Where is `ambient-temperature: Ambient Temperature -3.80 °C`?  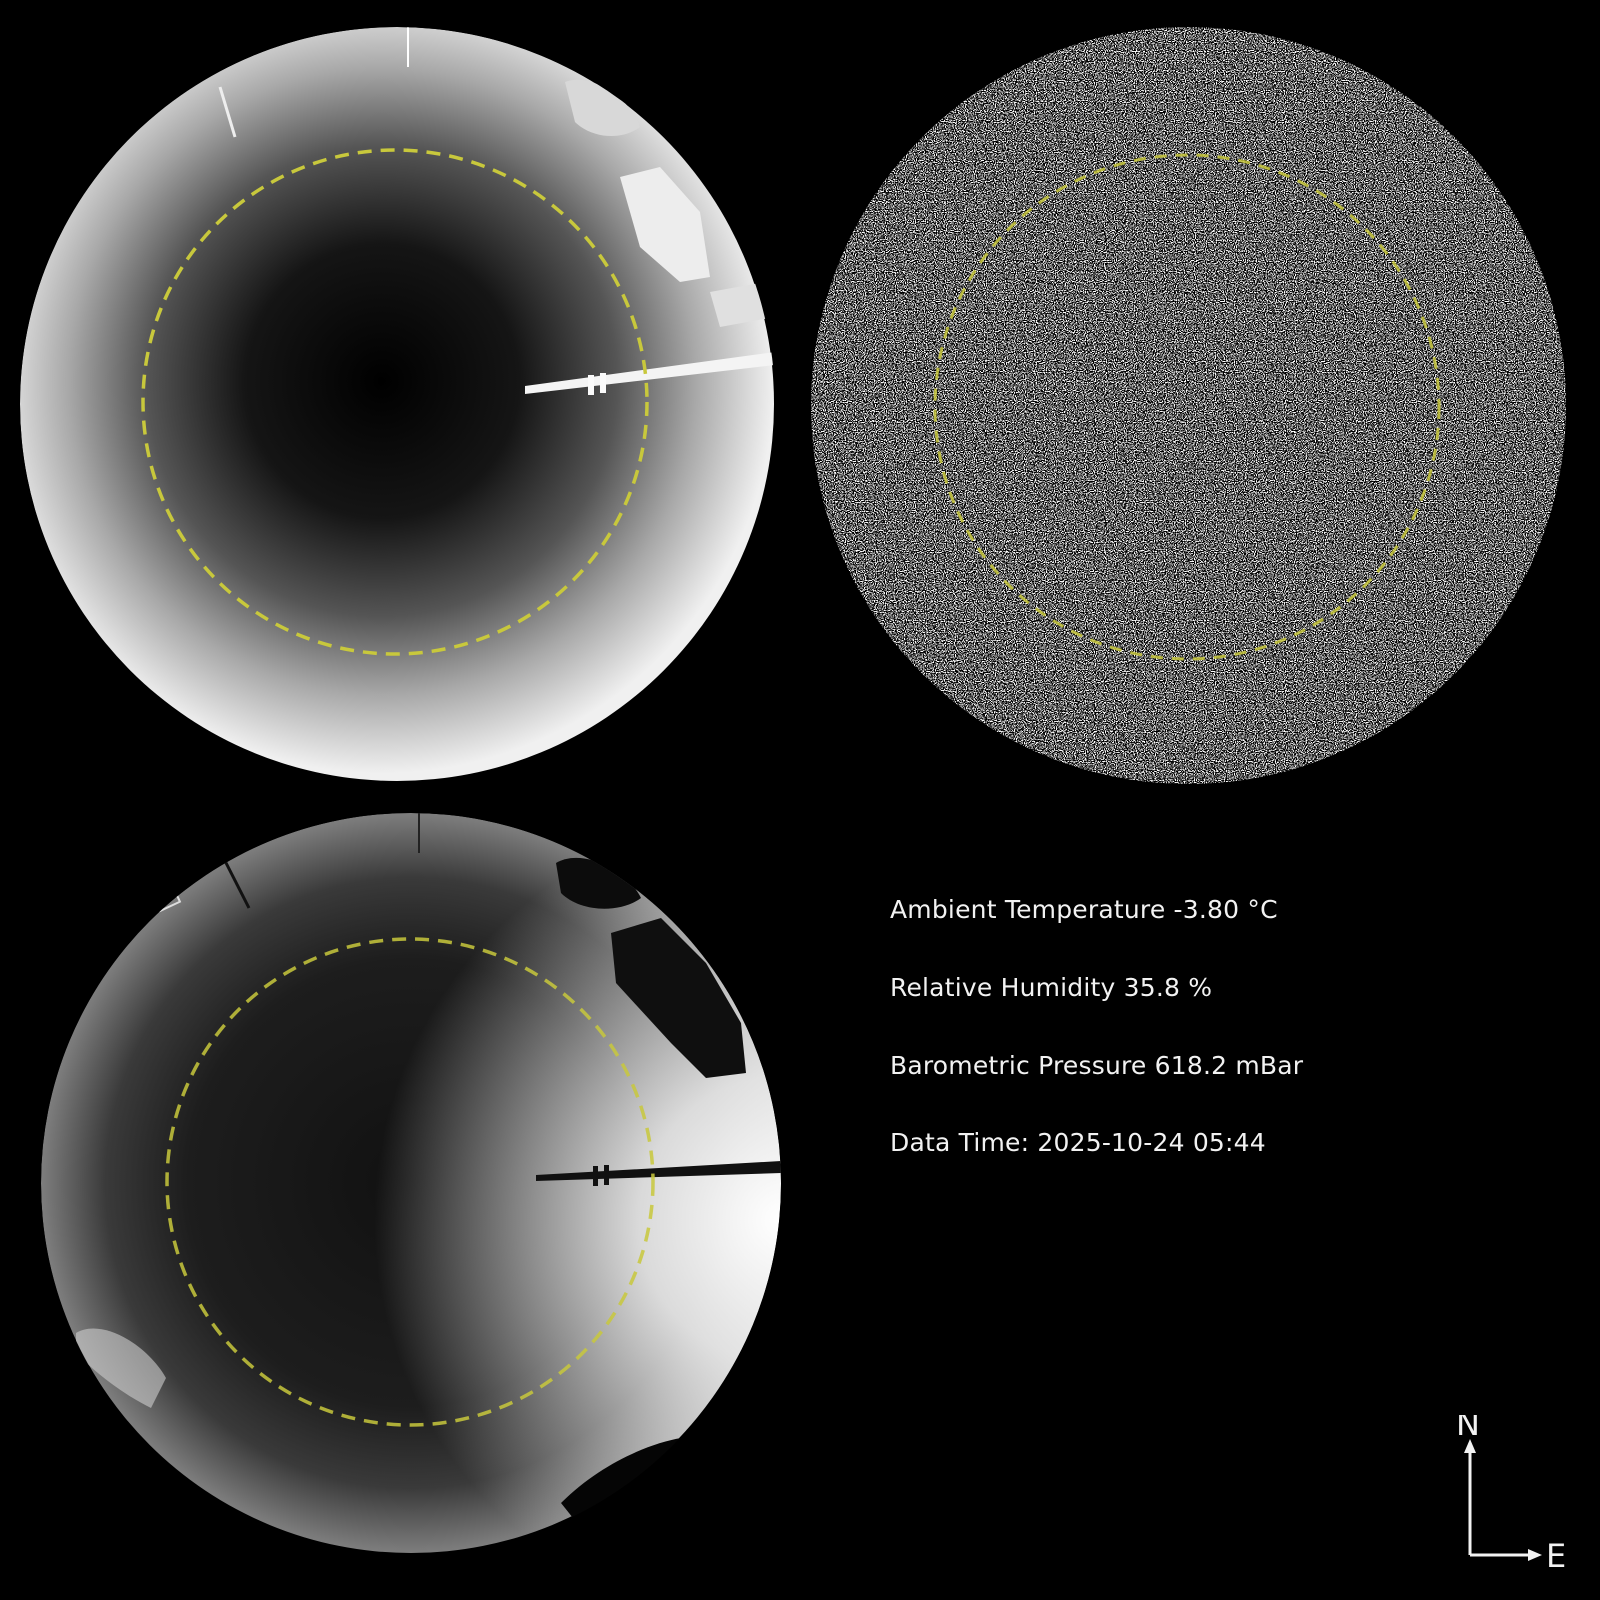 ambient-temperature: Ambient Temperature -3.80 °C is located at coordinates (1084, 909).